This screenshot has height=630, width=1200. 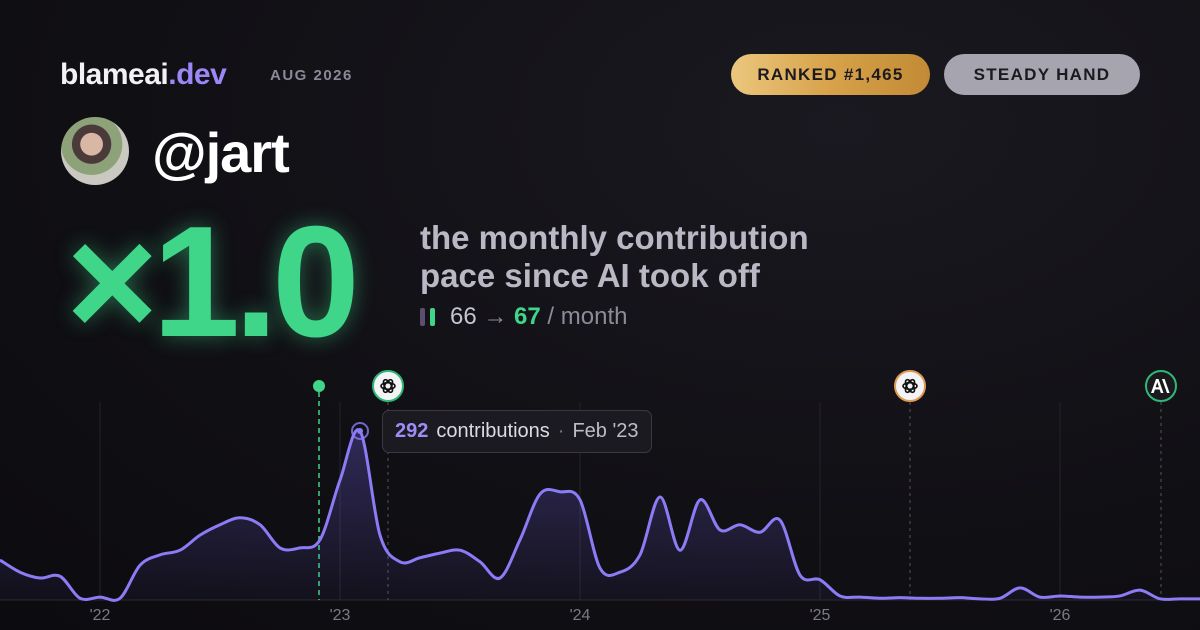 I want to click on pace-unit: / month, so click(x=587, y=316).